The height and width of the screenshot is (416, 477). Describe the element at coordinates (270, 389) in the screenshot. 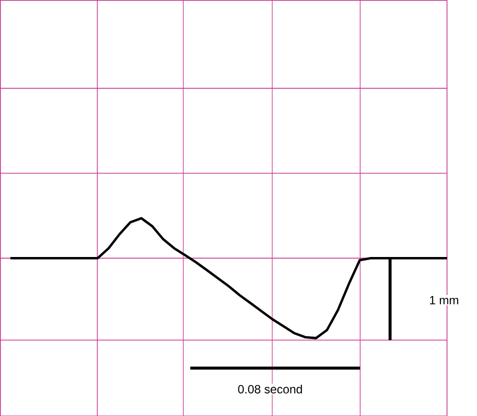

I see `text: 0.08 second` at that location.